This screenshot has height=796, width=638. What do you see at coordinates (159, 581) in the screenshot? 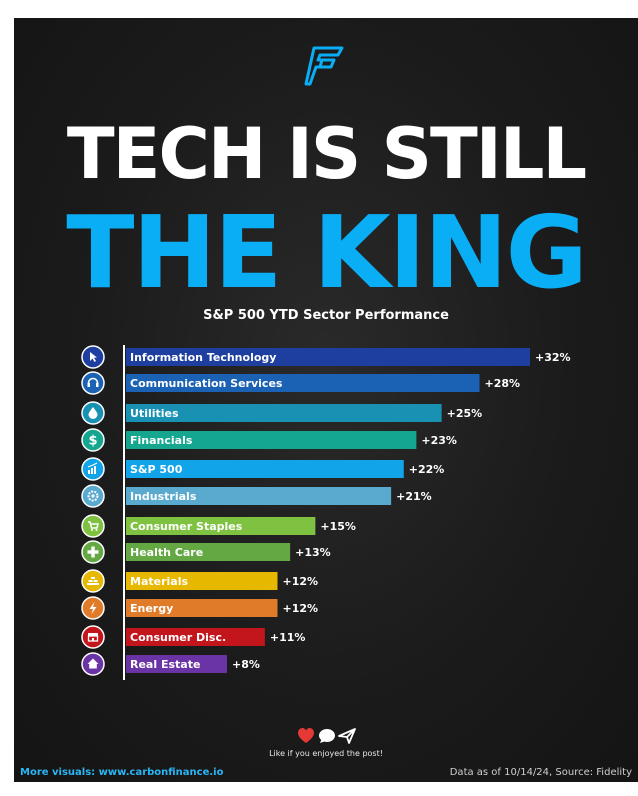
I see `category-label-materials: Materials` at bounding box center [159, 581].